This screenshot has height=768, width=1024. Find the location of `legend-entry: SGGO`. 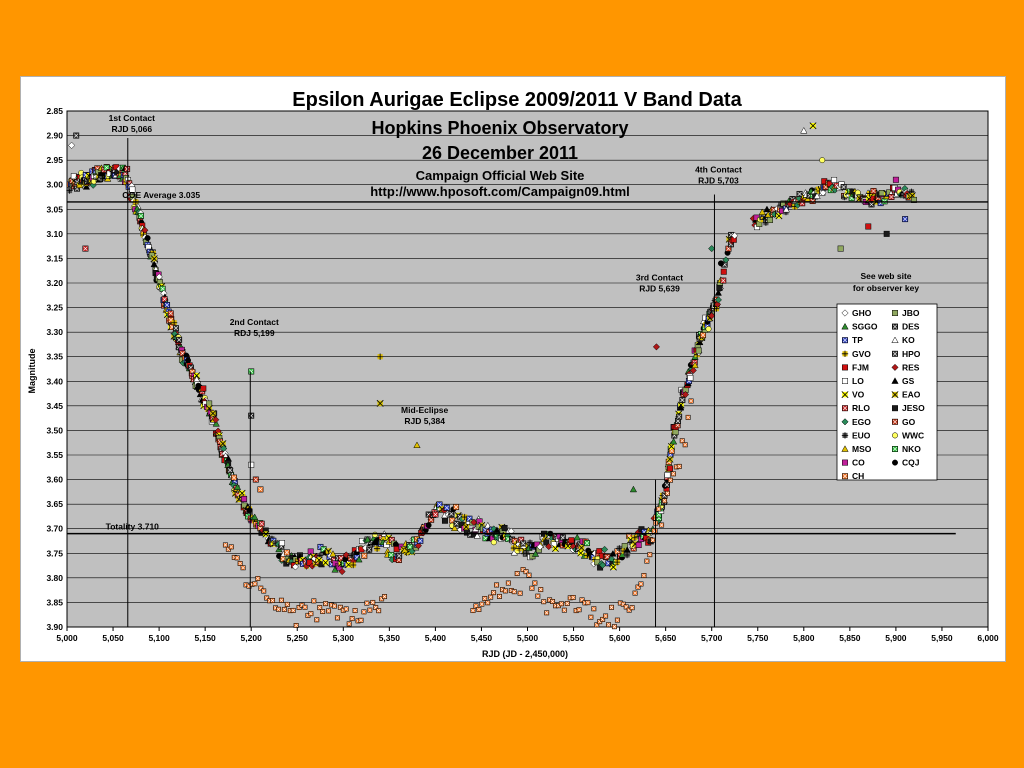

legend-entry: SGGO is located at coordinates (865, 327).